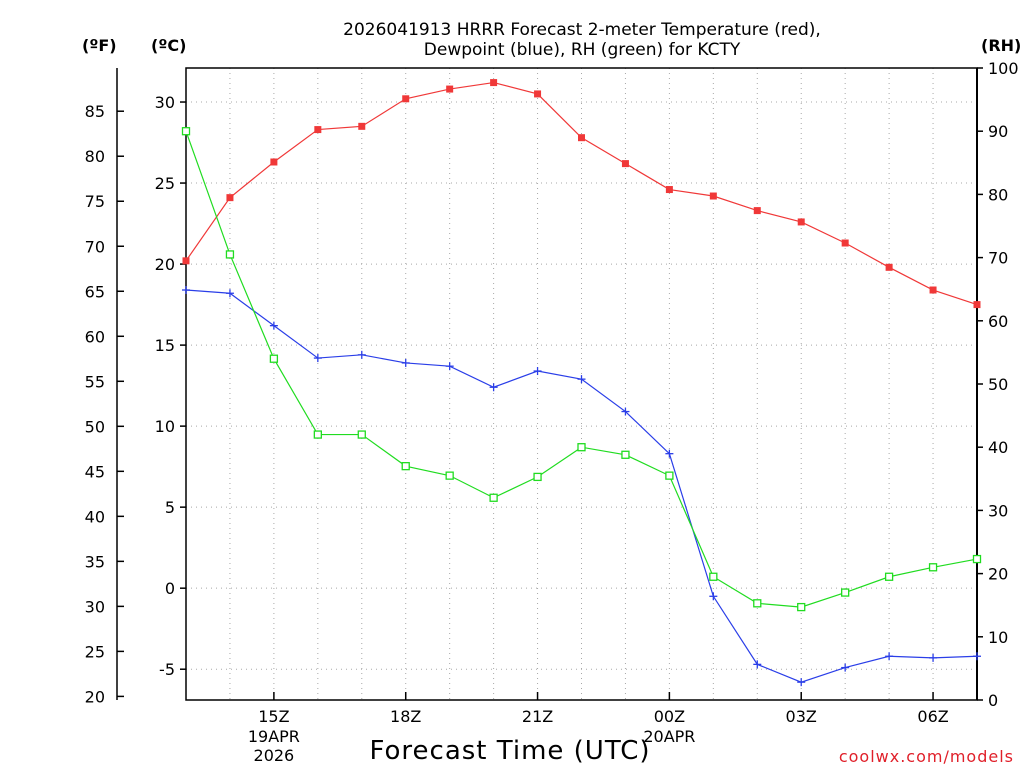 Image resolution: width=1024 pixels, height=768 pixels. What do you see at coordinates (273, 716) in the screenshot?
I see `x-tick-label: 15Z` at bounding box center [273, 716].